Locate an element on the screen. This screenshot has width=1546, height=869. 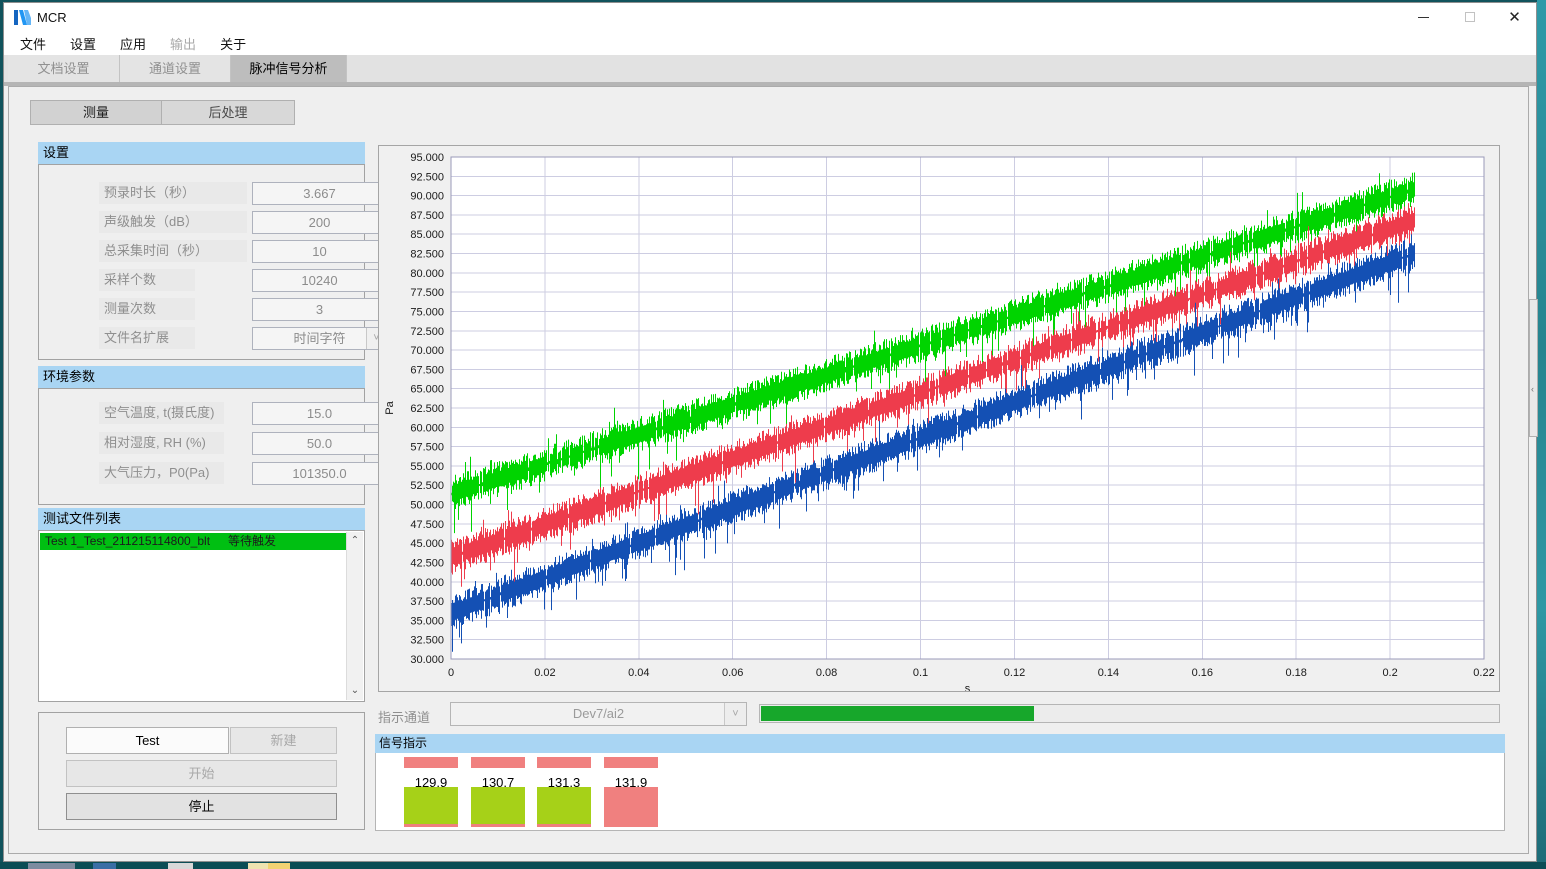
tab-document-settings: 文档设置 is located at coordinates (64, 68).